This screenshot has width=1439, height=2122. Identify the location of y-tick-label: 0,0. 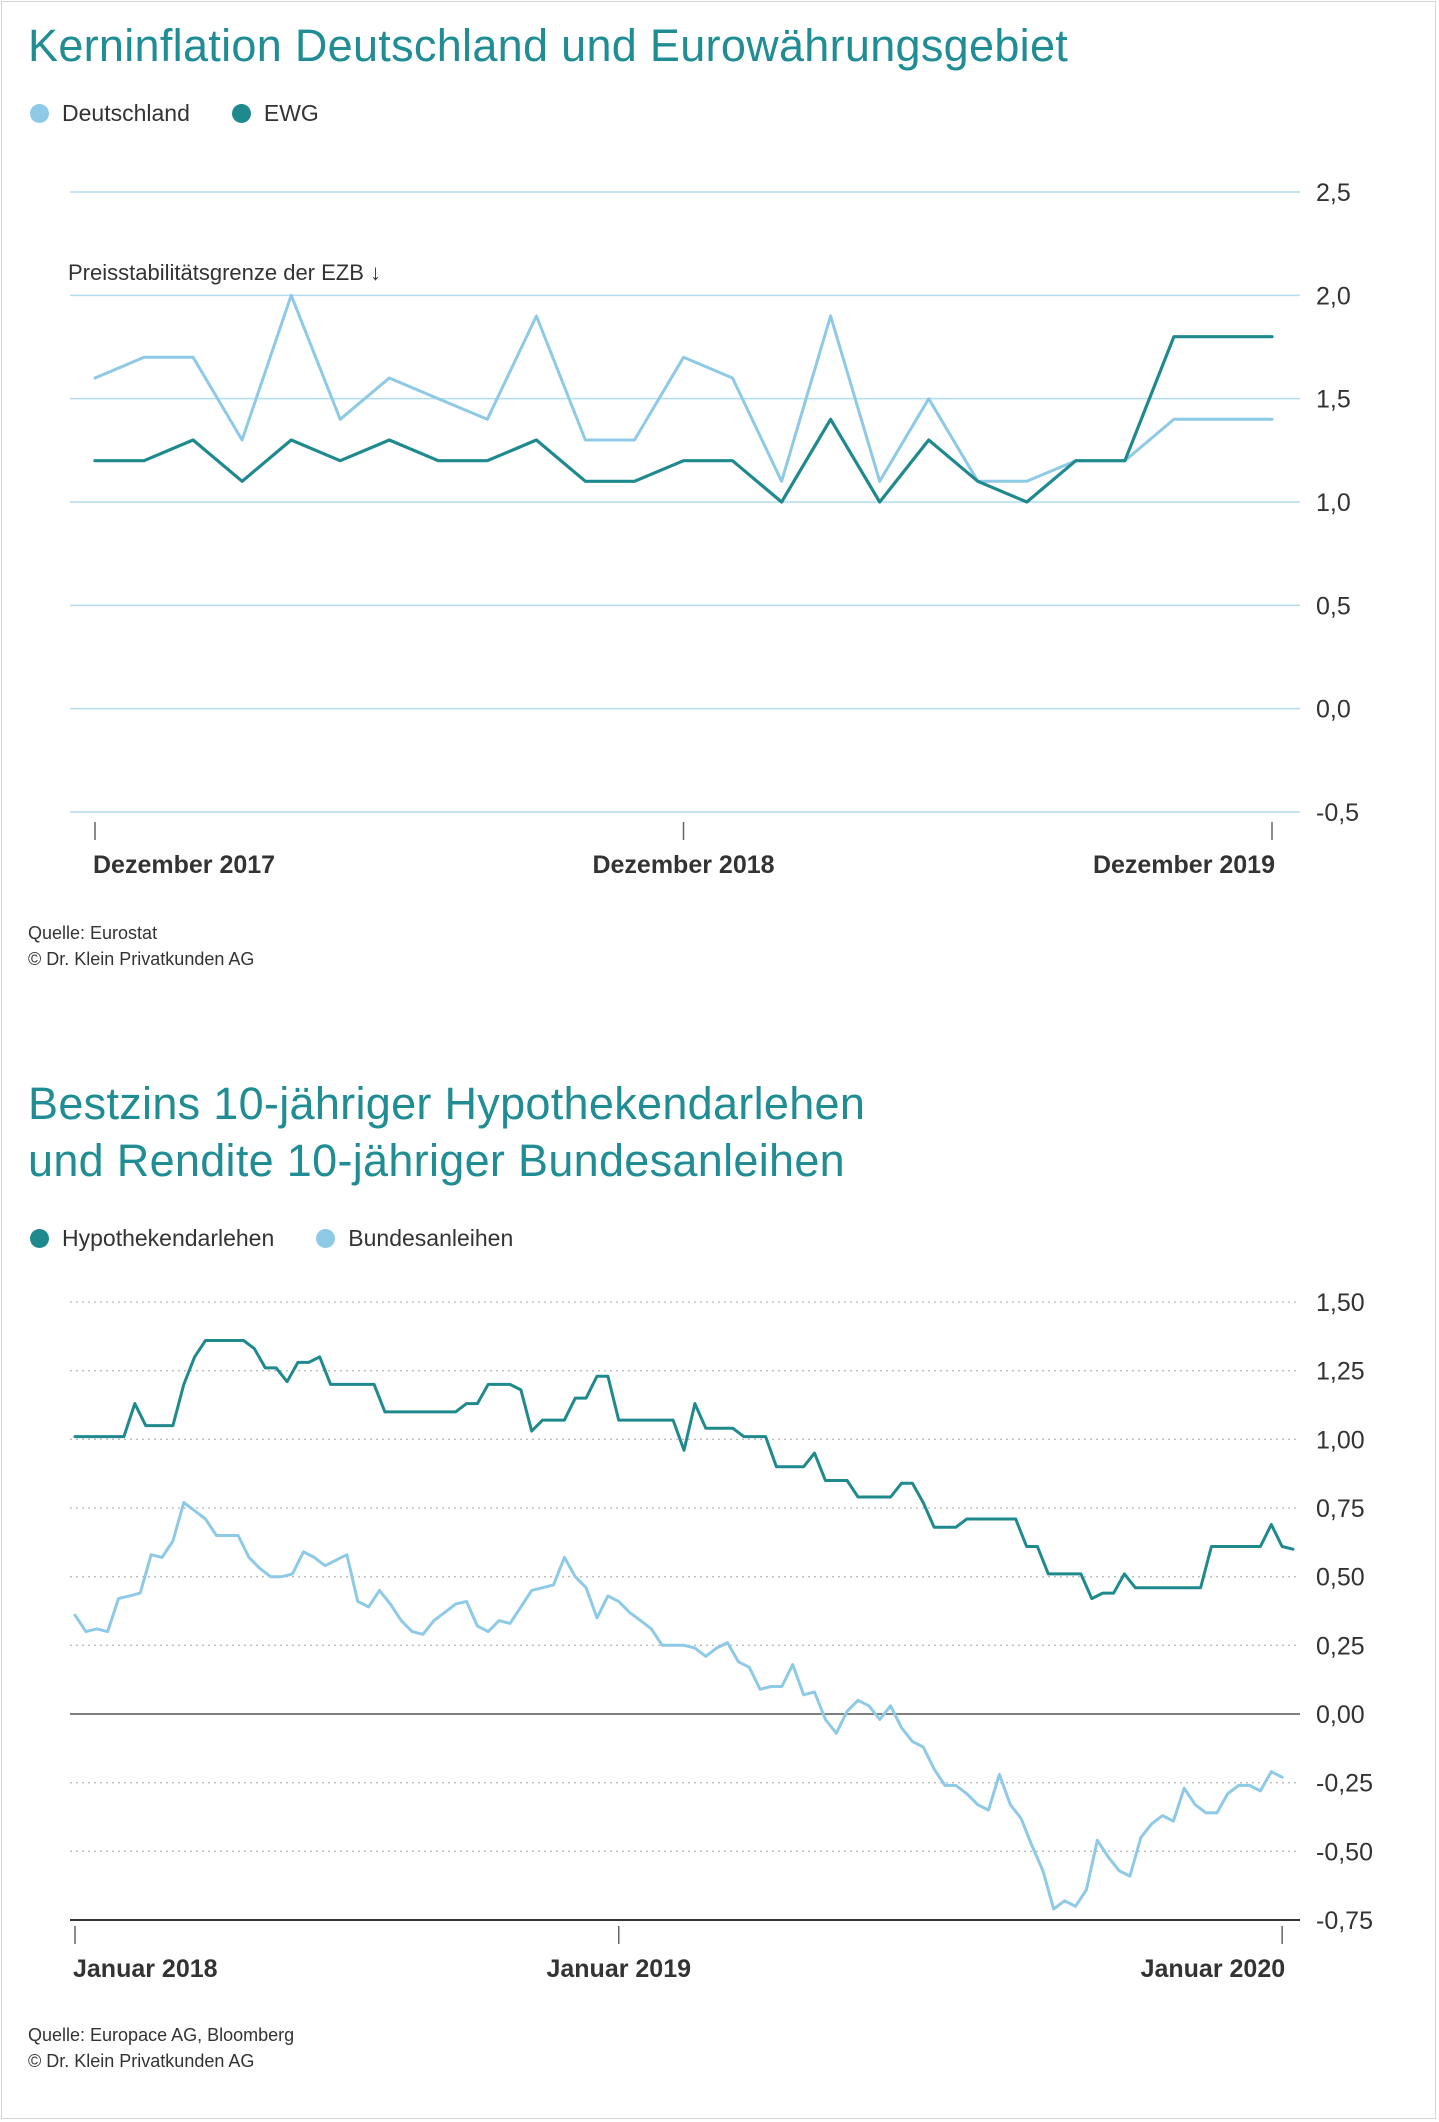
(1333, 710).